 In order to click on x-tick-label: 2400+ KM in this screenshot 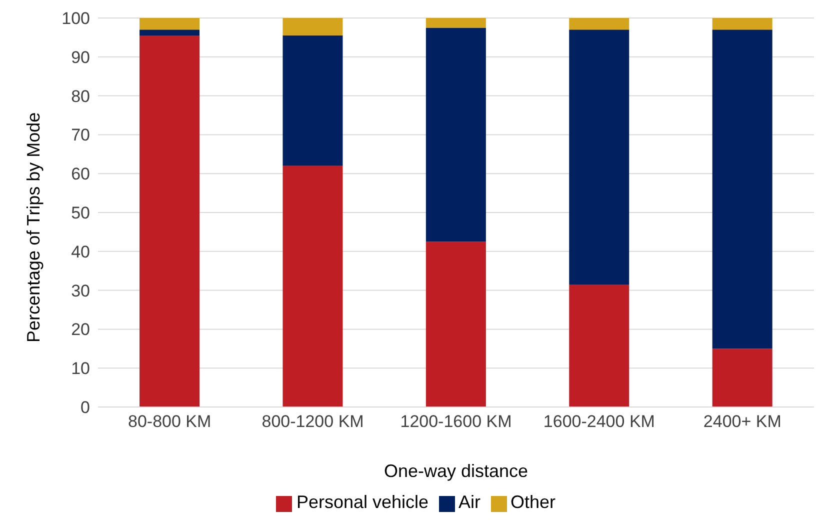, I will do `click(742, 422)`.